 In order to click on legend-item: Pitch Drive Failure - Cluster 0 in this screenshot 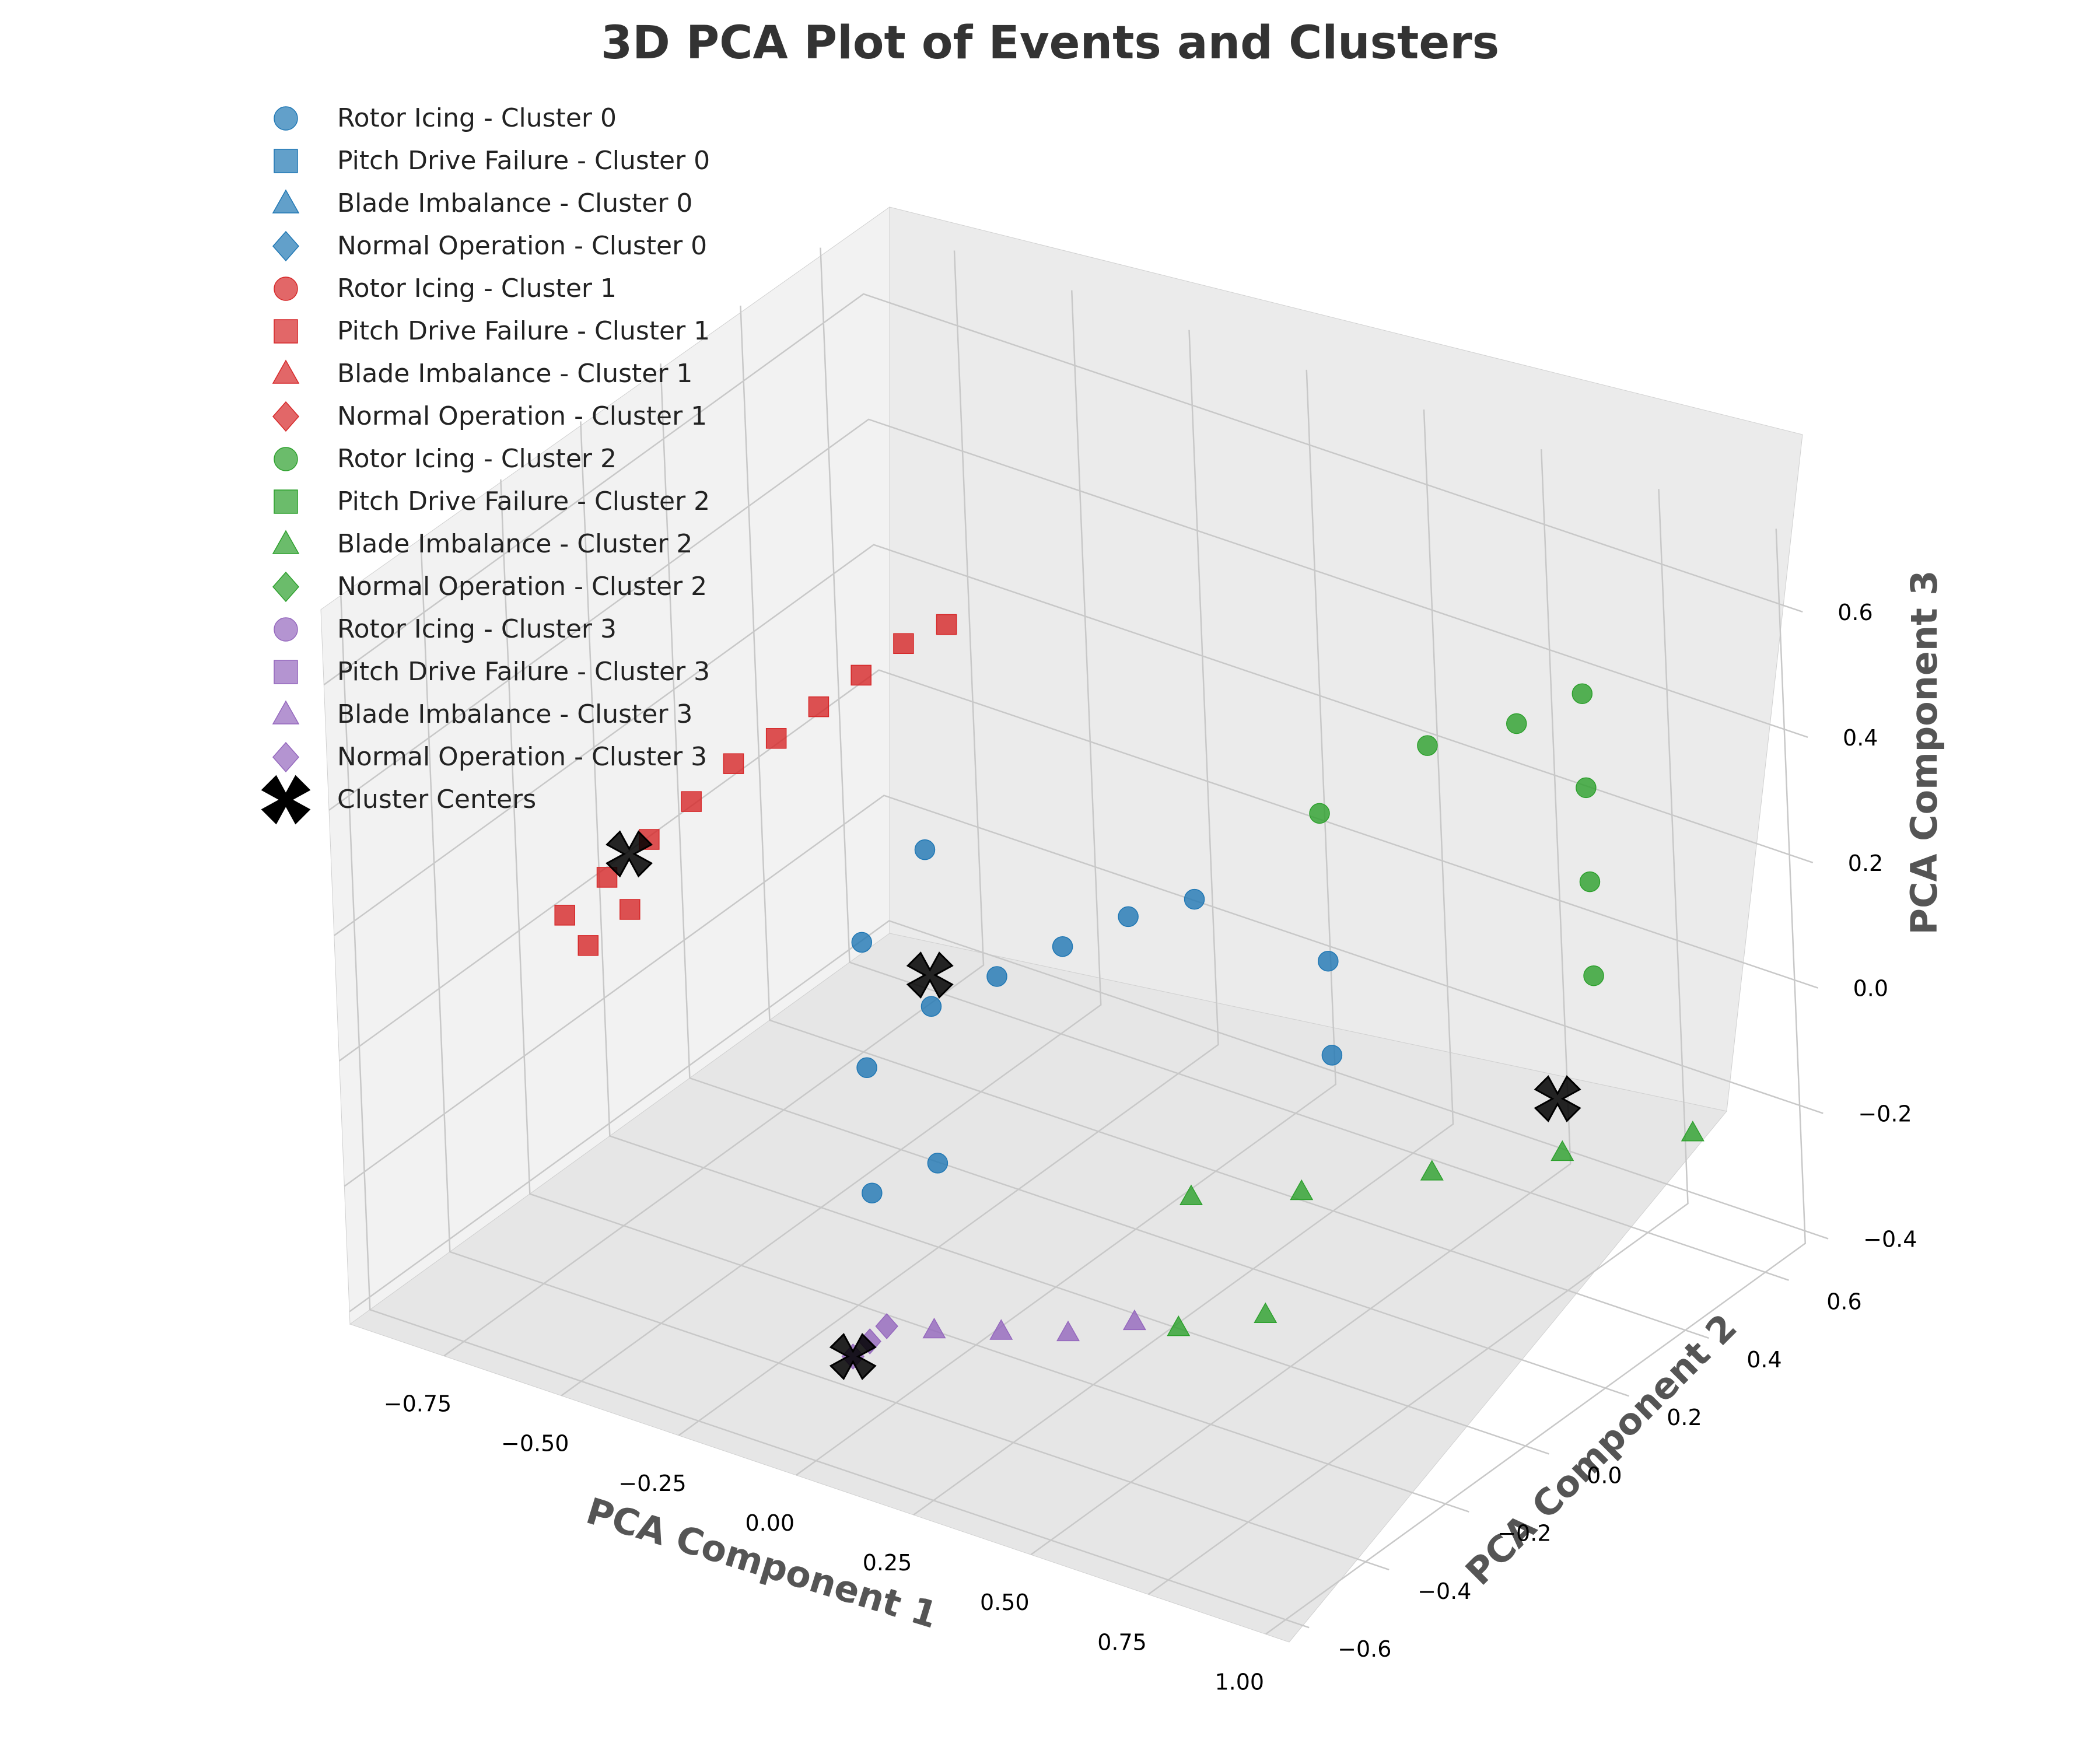, I will do `click(492, 161)`.